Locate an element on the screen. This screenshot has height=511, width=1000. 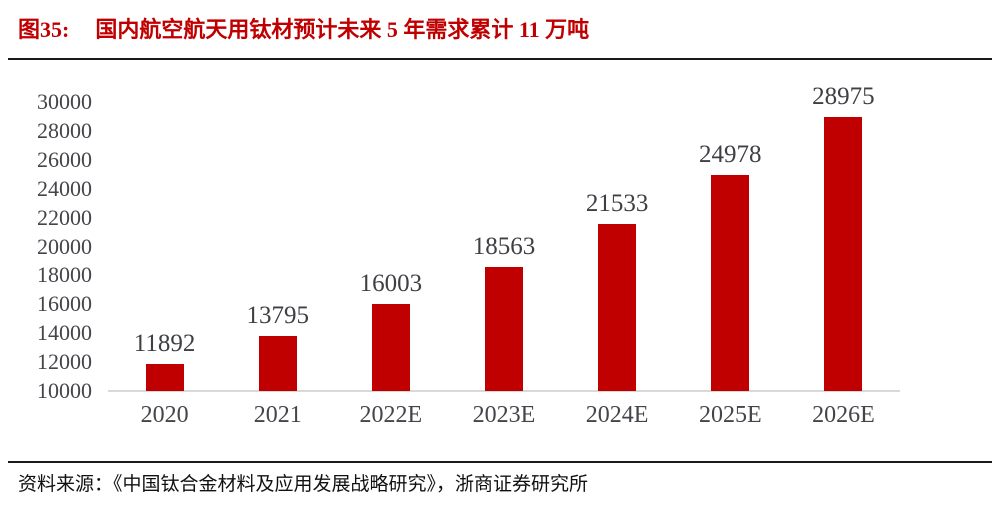
x-axis-tick-label: 2023E is located at coordinates (504, 415).